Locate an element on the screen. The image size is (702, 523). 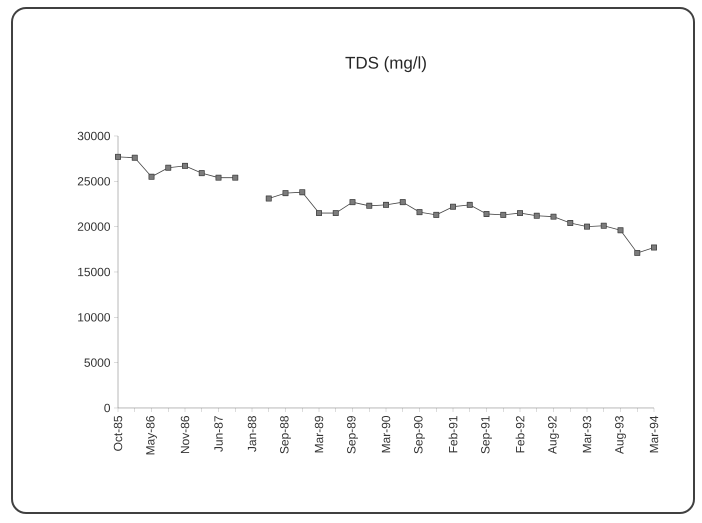
x-tick-label: Feb-92 is located at coordinates (520, 434).